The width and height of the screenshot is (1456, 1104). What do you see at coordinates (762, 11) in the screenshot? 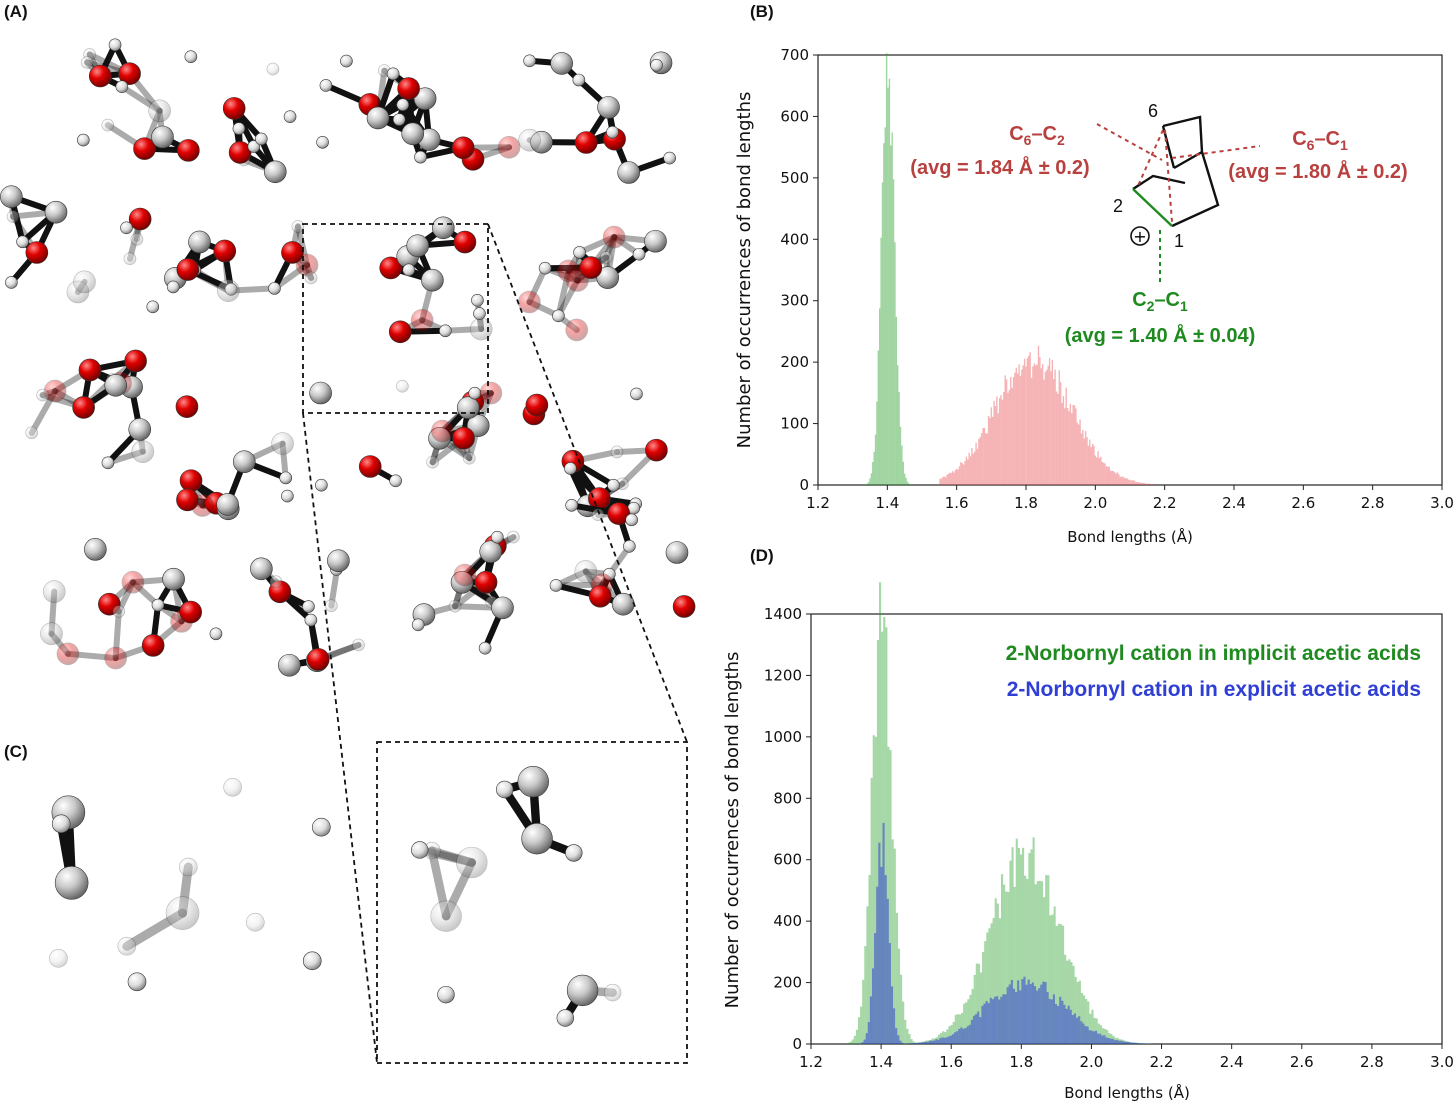
I see `panel-label-b: (B)` at bounding box center [762, 11].